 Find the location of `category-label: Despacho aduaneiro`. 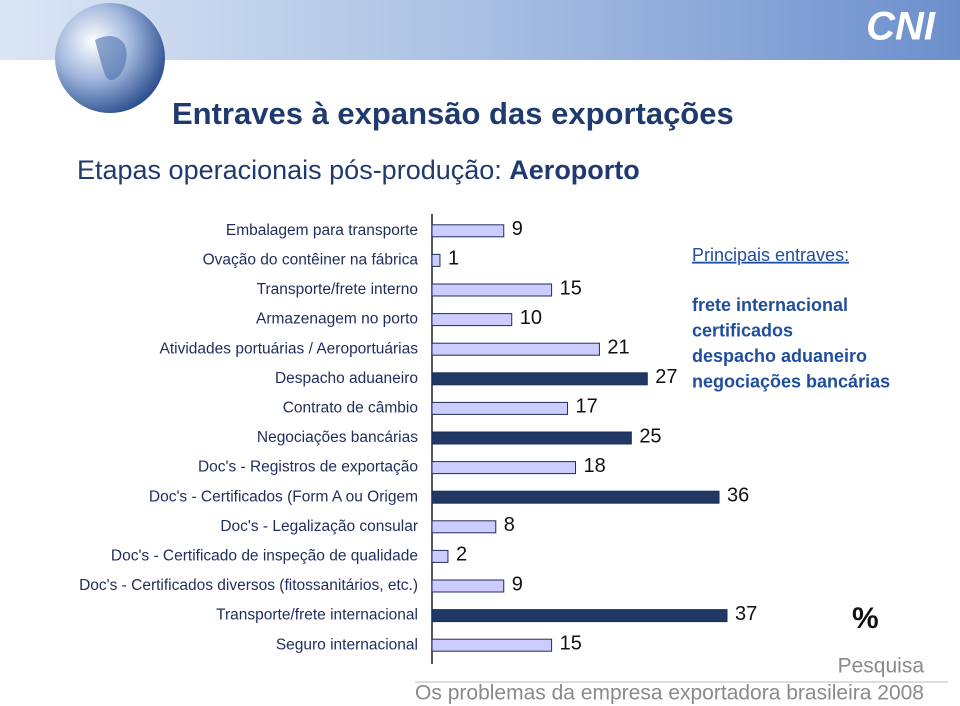

category-label: Despacho aduaneiro is located at coordinates (346, 378).